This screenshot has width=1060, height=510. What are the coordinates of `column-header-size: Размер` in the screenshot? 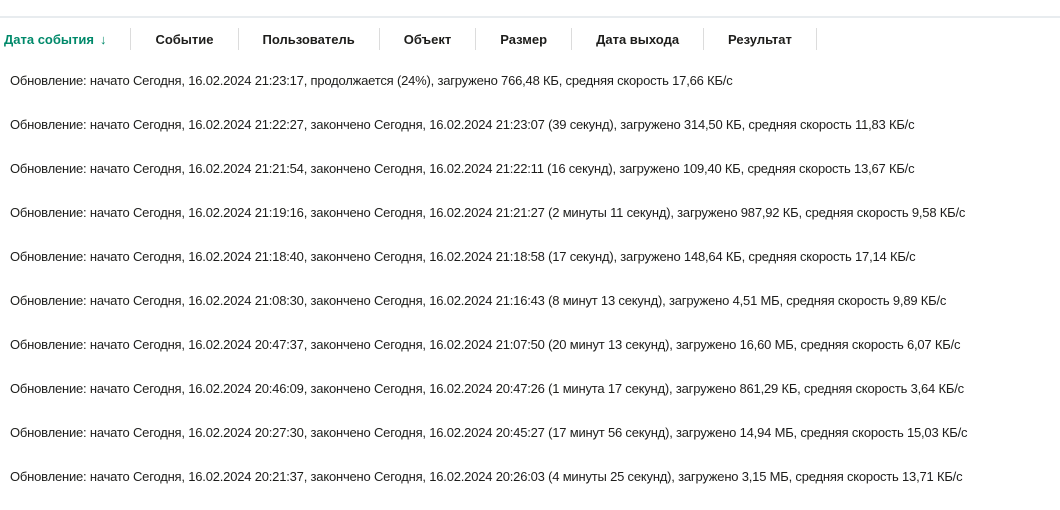 It's located at (524, 39).